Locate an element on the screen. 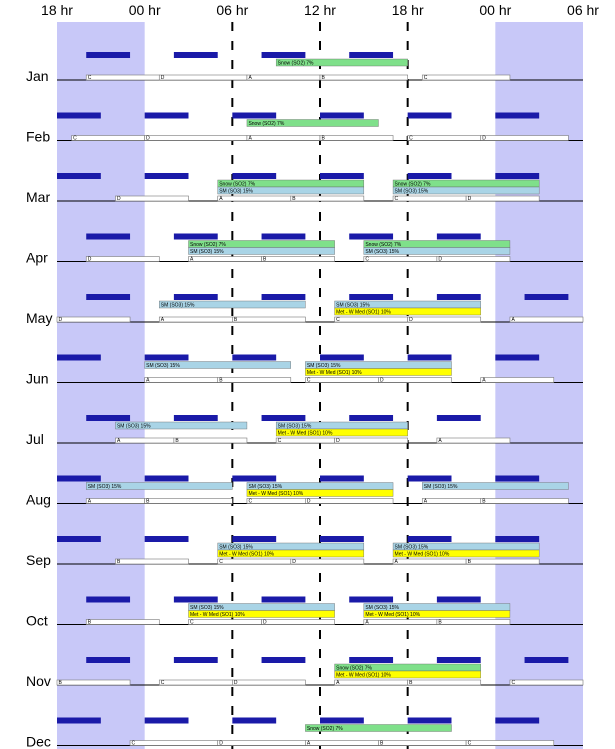  hour-axis: 18 hr 00 hr 06 hr 12 hr 18 hr 00 hr 06 hr is located at coordinates (320, 10).